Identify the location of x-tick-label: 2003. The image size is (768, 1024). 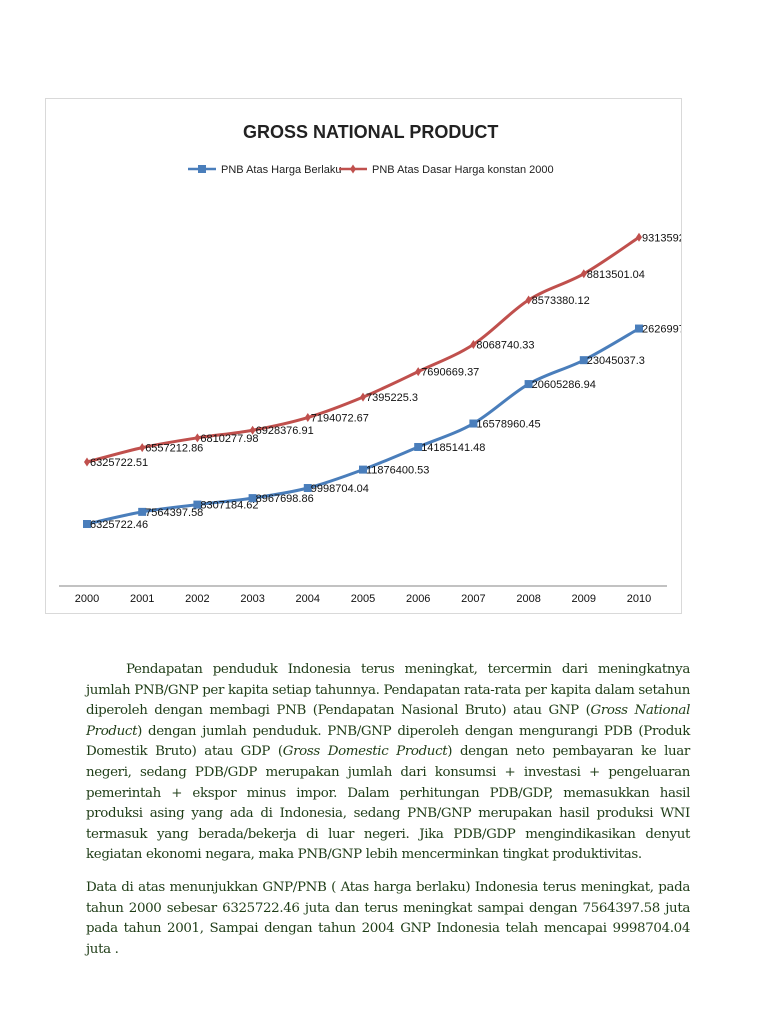
(252, 599).